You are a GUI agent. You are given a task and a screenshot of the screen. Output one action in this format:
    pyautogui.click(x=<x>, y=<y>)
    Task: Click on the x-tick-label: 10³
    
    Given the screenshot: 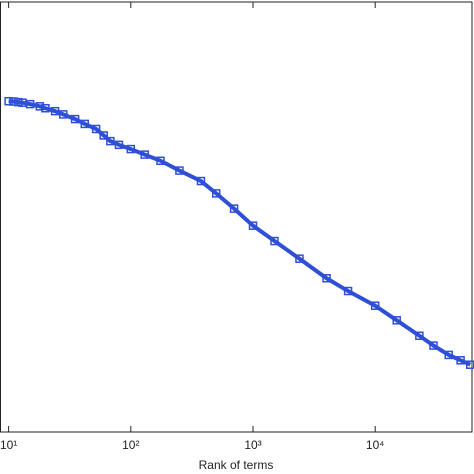 What is the action you would take?
    pyautogui.click(x=252, y=445)
    